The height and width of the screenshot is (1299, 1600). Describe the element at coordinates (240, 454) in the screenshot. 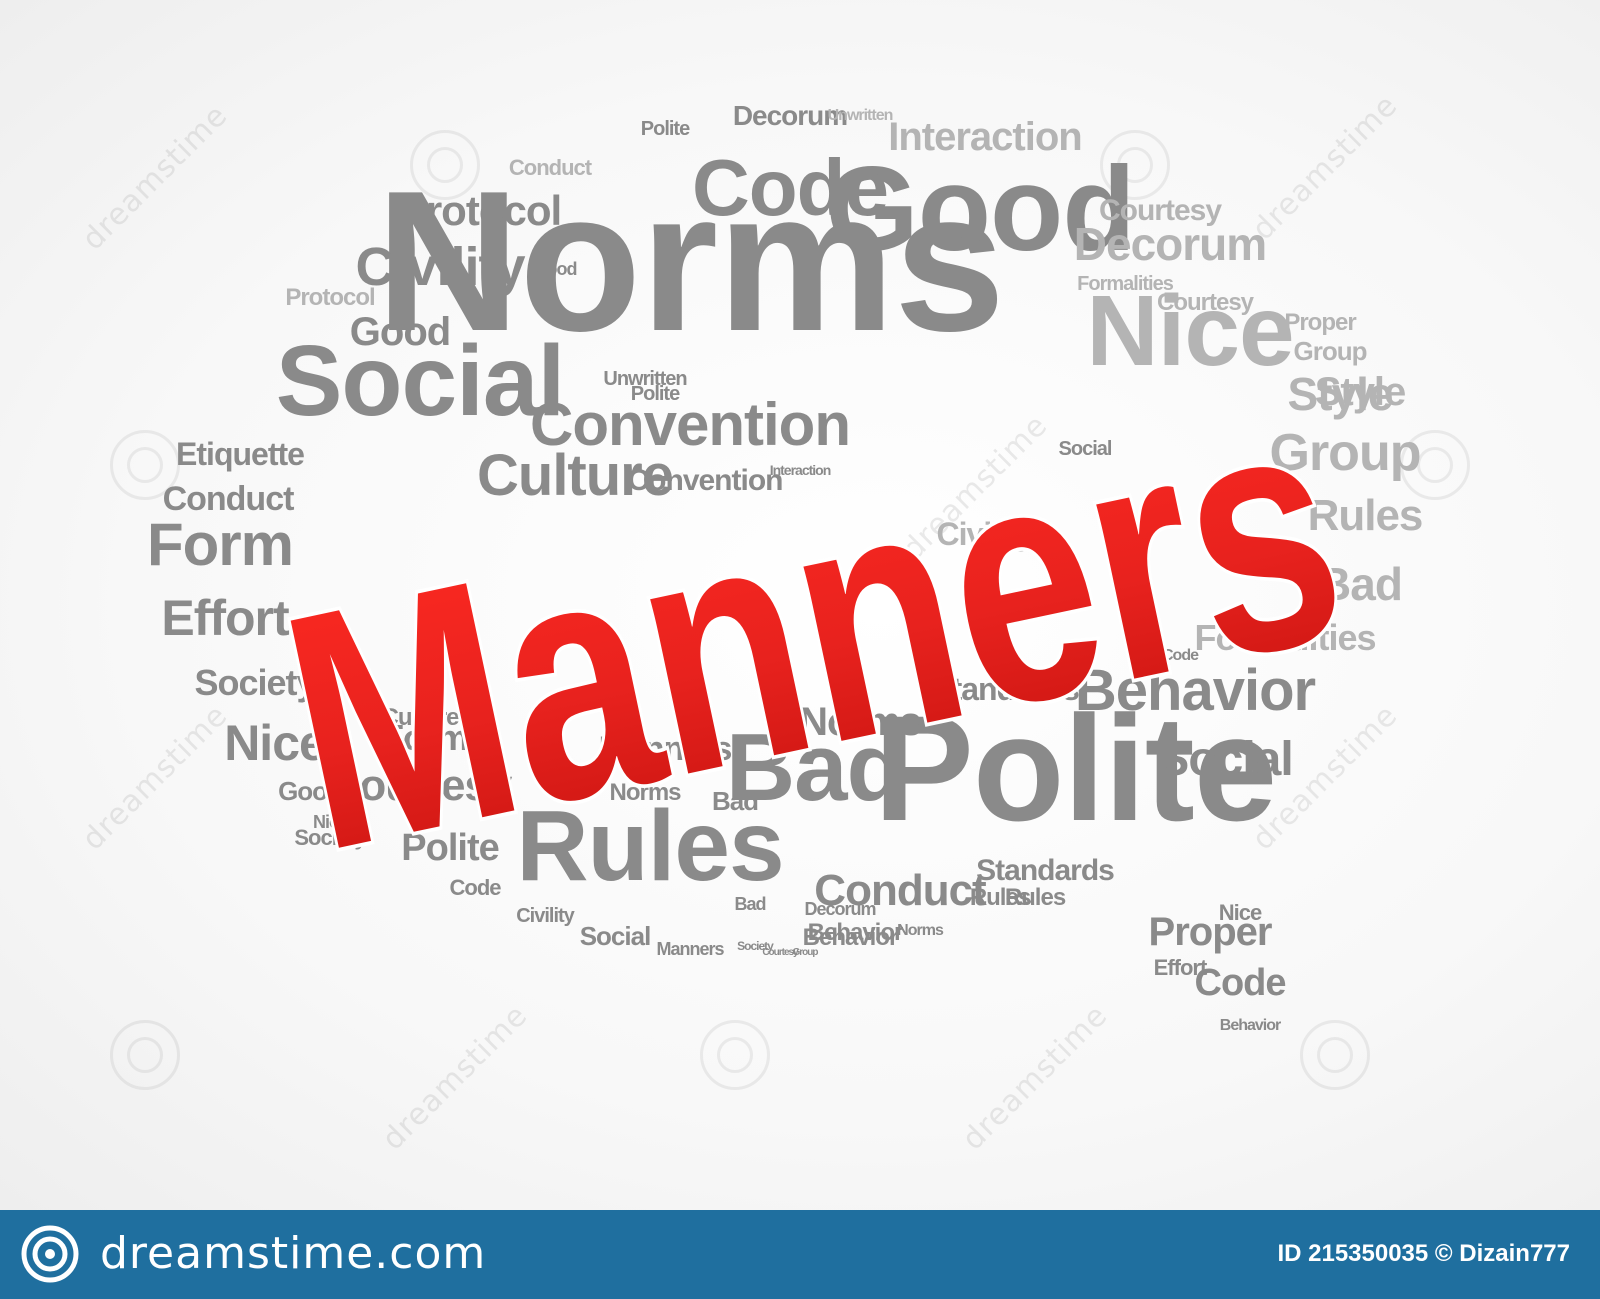

I see `word-cloud-word: Etiquette` at that location.